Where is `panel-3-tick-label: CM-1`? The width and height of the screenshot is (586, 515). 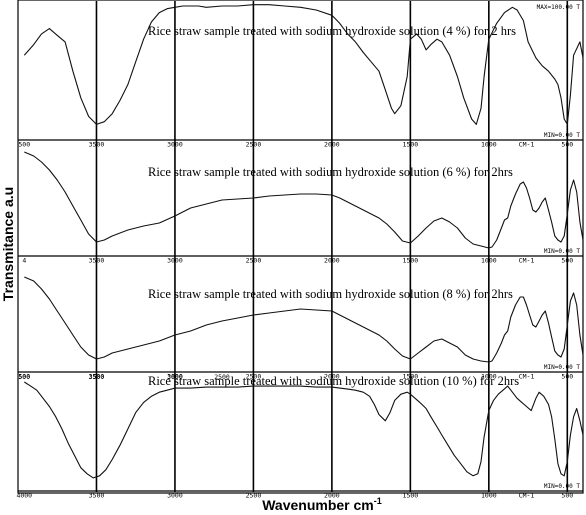 panel-3-tick-label: CM-1 is located at coordinates (527, 377).